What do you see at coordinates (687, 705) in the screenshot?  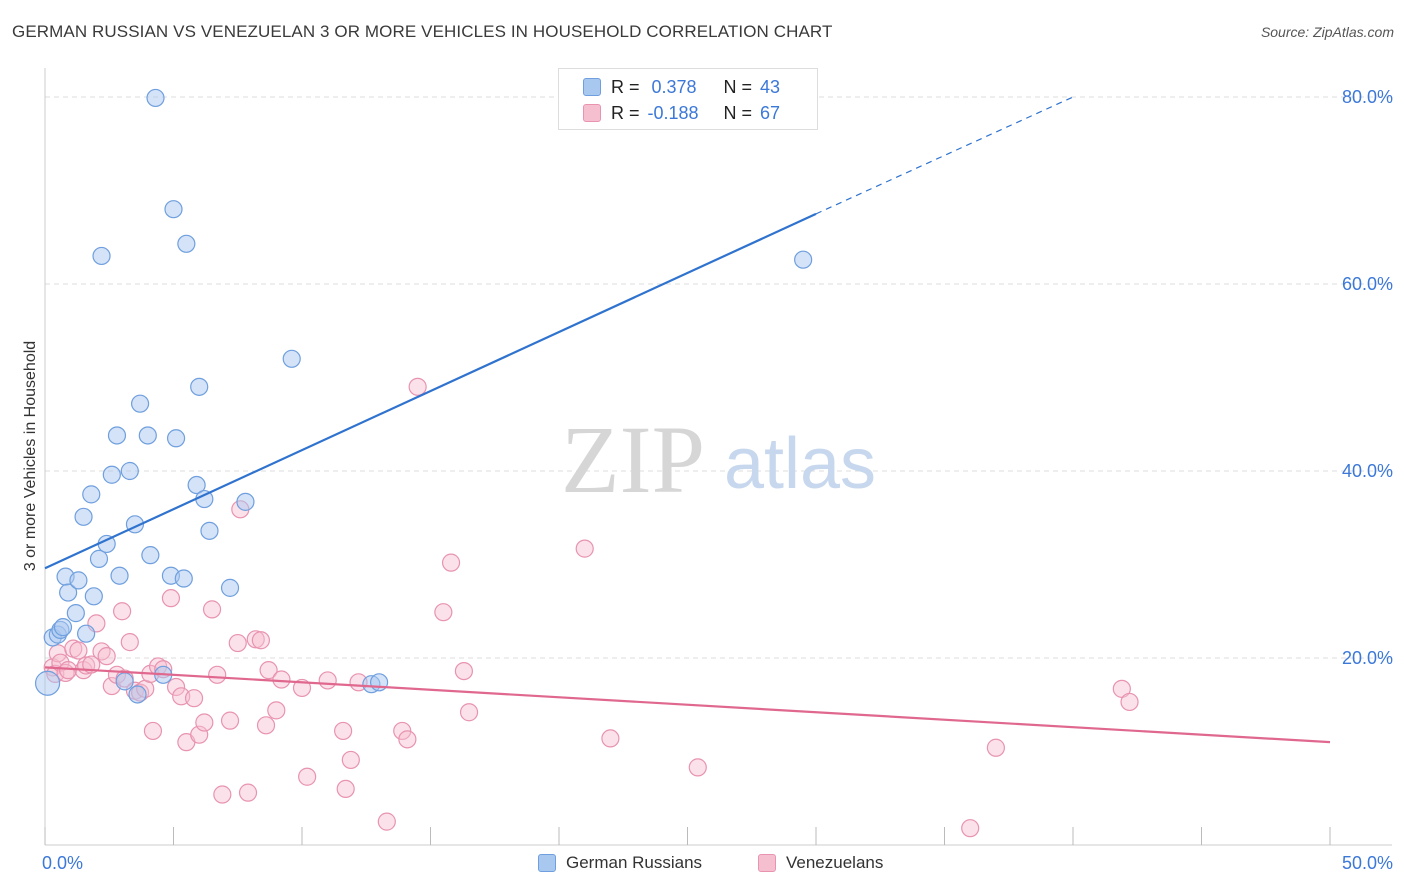 I see `venezuelans-trend-line` at bounding box center [687, 705].